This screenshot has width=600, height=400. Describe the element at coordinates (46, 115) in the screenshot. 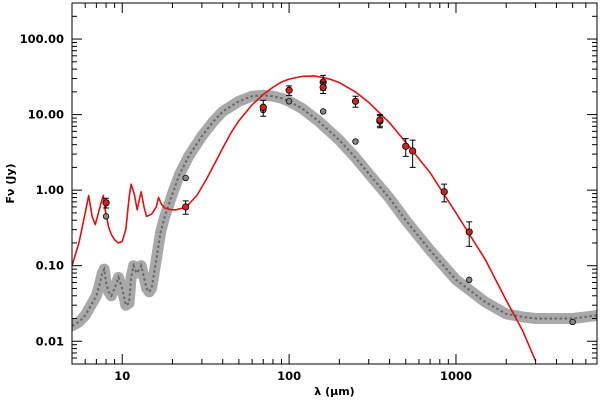

I see `y-tick-label: 10.00` at that location.